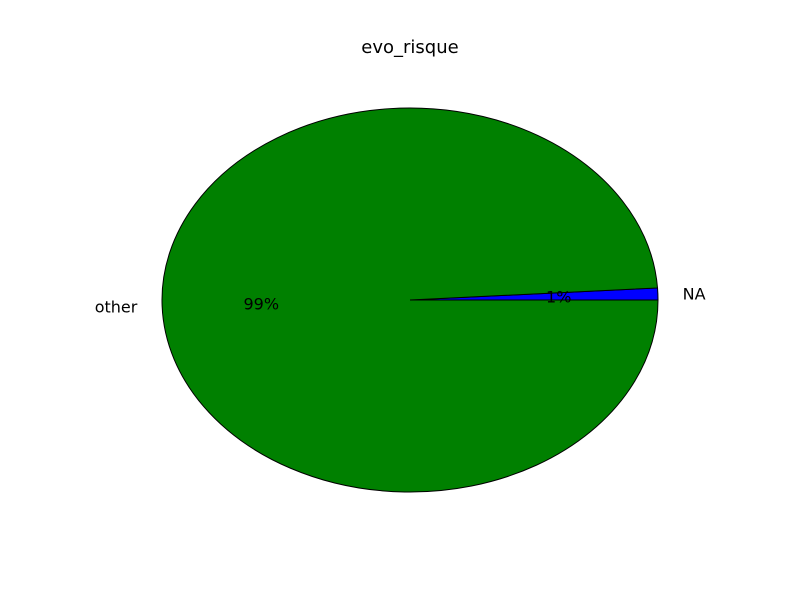 This screenshot has height=600, width=800. Describe the element at coordinates (261, 304) in the screenshot. I see `slice-percent-other: 99%` at that location.